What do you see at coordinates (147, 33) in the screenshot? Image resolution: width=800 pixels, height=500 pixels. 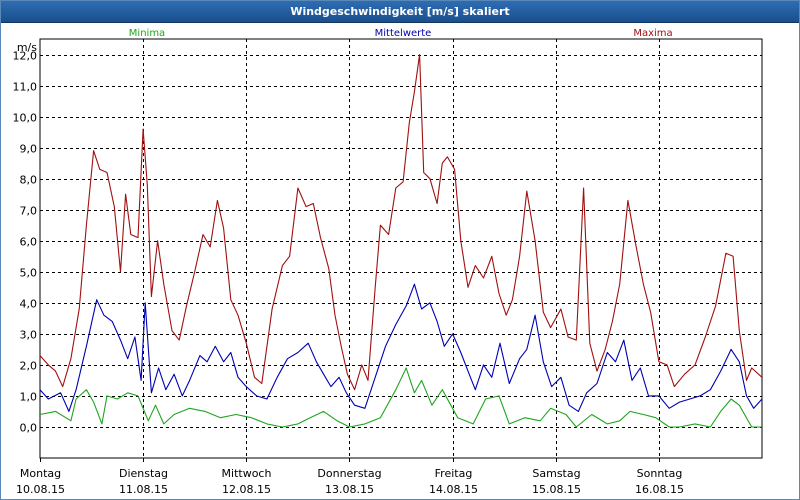 I see `legend-label-minima: Minima` at bounding box center [147, 33].